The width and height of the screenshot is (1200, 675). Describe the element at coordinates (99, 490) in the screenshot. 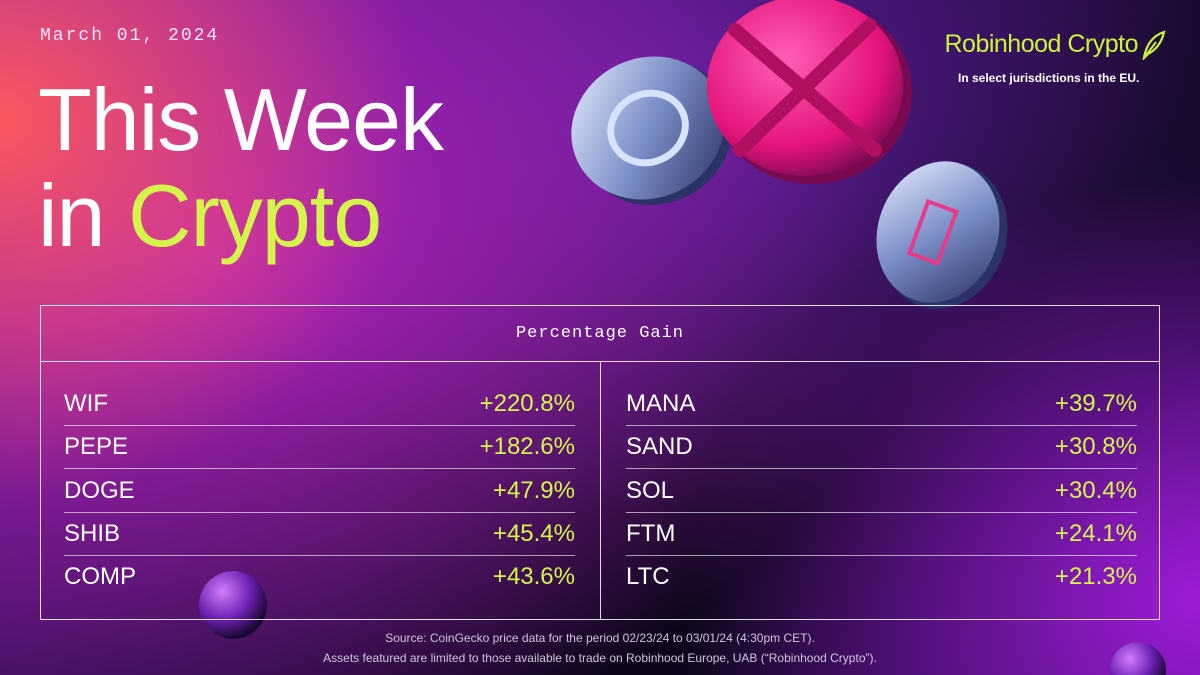

I see `asset-name: DOGE` at that location.